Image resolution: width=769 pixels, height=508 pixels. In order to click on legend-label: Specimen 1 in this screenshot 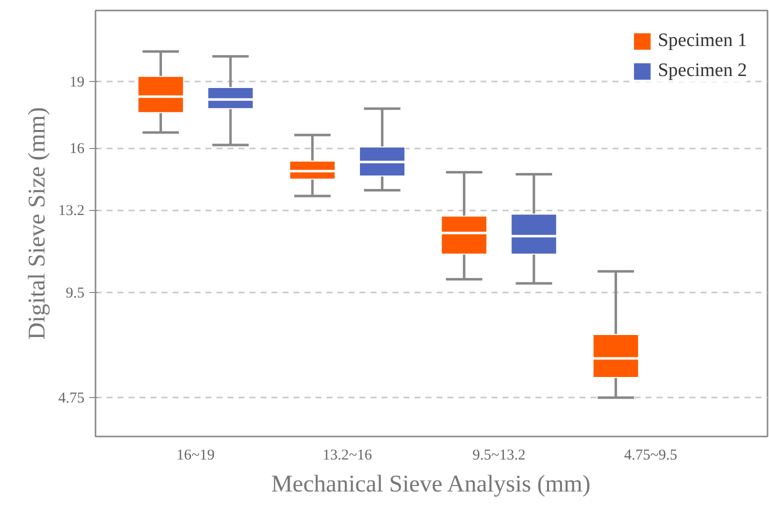, I will do `click(702, 41)`.